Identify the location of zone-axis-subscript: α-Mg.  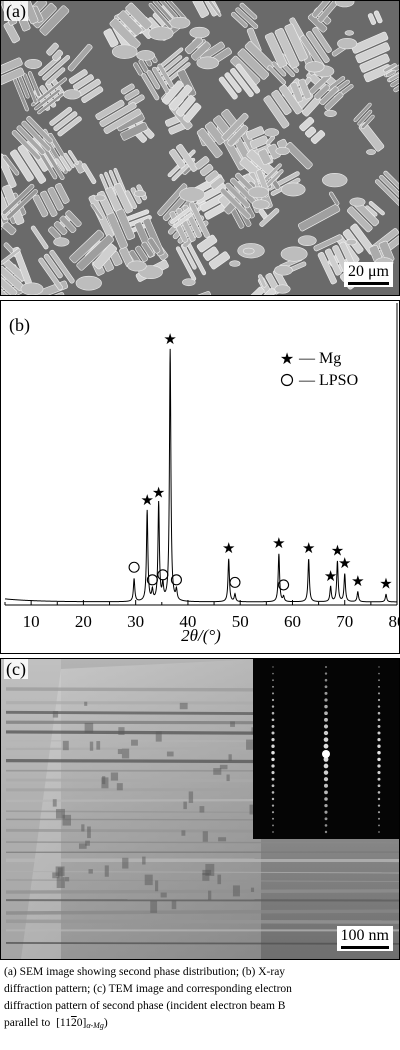
(95, 1025).